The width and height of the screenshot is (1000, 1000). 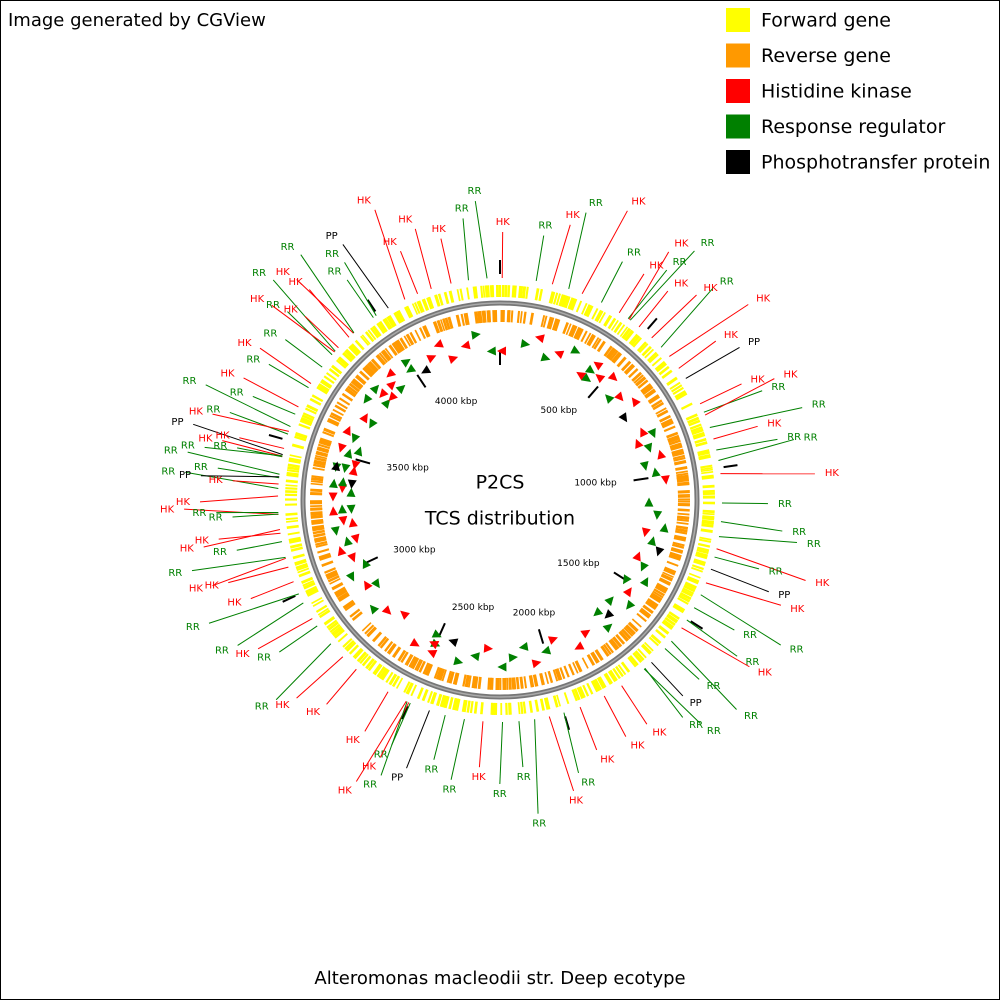 What do you see at coordinates (875, 163) in the screenshot?
I see `legend-label: Phosphotransfer protein` at bounding box center [875, 163].